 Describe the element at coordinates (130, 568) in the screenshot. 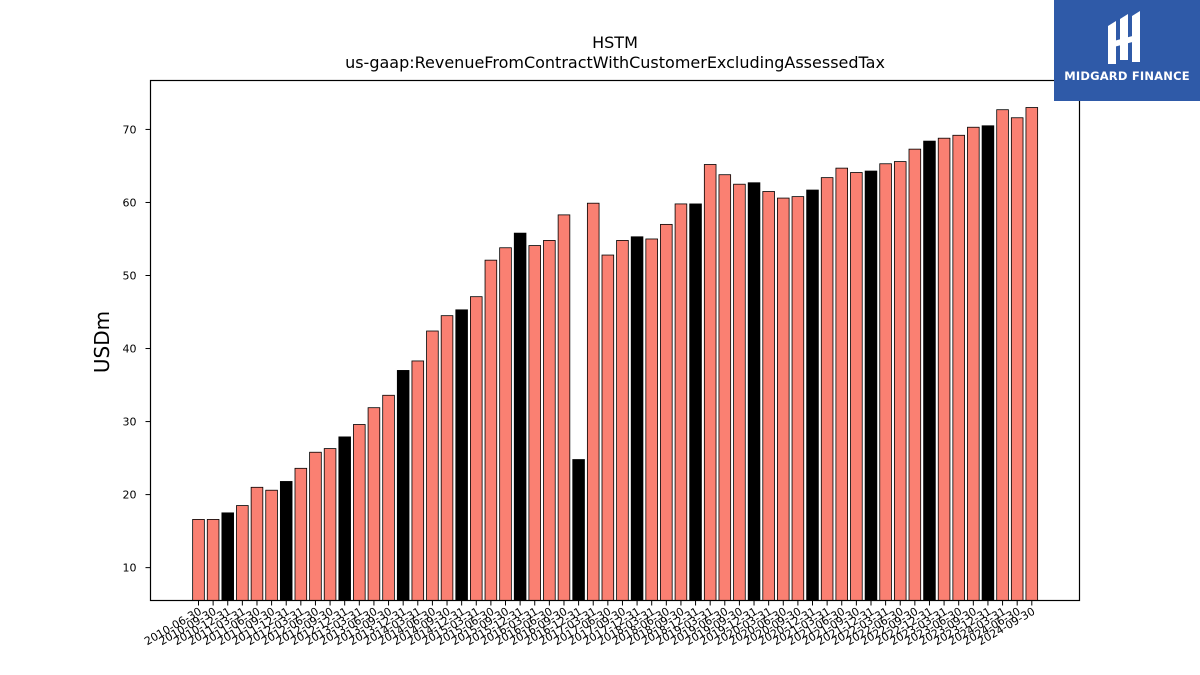

I see `y-tick-label: 10` at that location.